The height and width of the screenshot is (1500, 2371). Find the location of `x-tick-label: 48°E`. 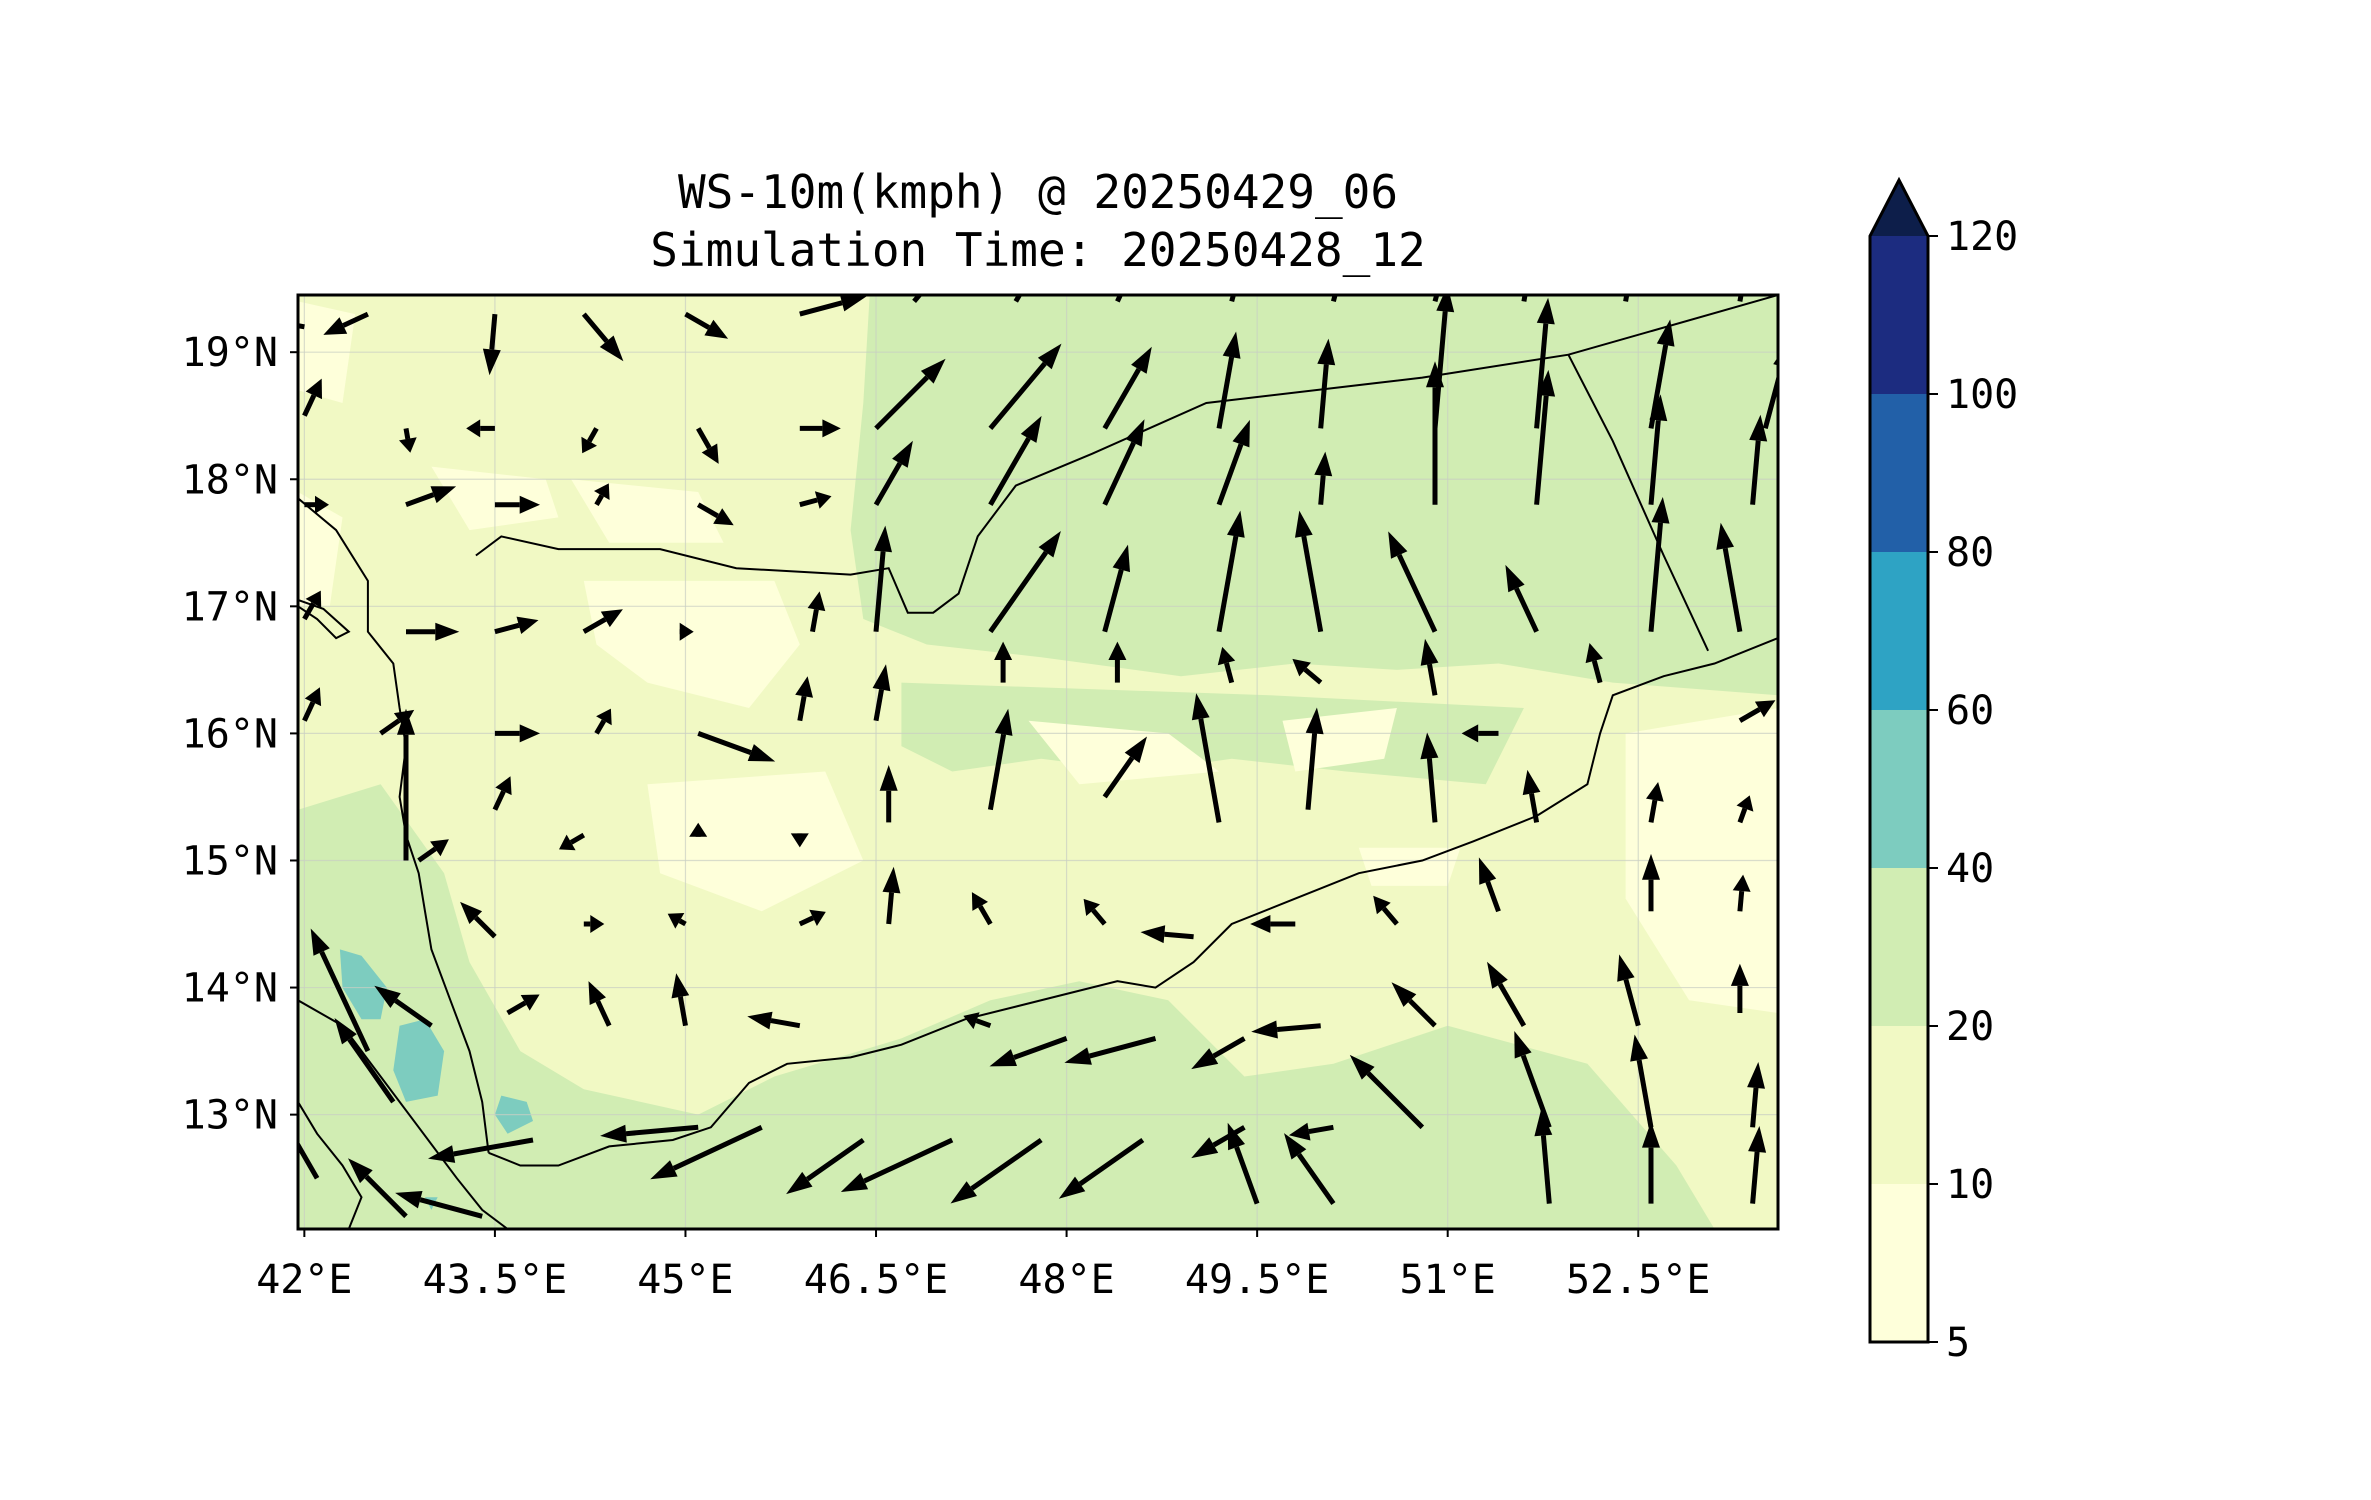

x-tick-label: 48°E is located at coordinates (1066, 1280).